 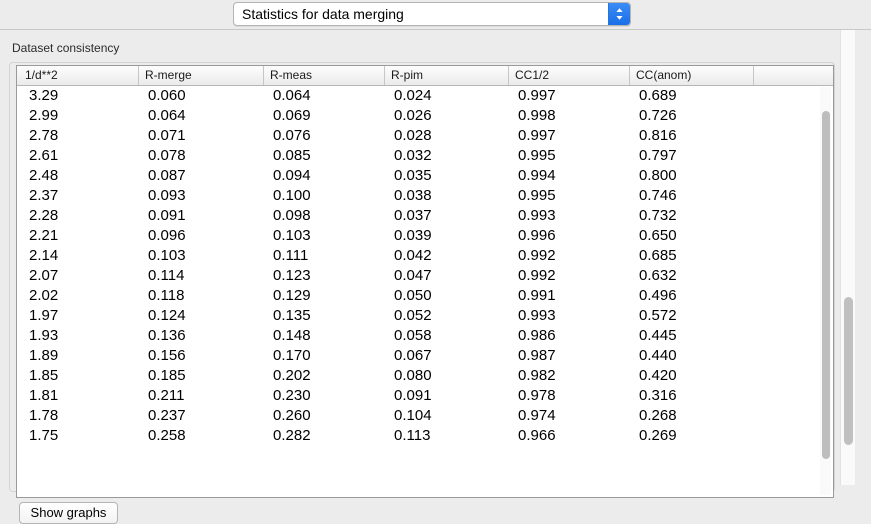 I want to click on table-cell: 0.042, so click(x=413, y=255).